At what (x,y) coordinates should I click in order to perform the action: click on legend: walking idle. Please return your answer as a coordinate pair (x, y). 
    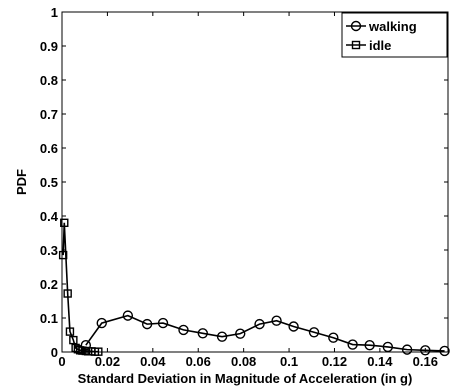
    Looking at the image, I should click on (394, 35).